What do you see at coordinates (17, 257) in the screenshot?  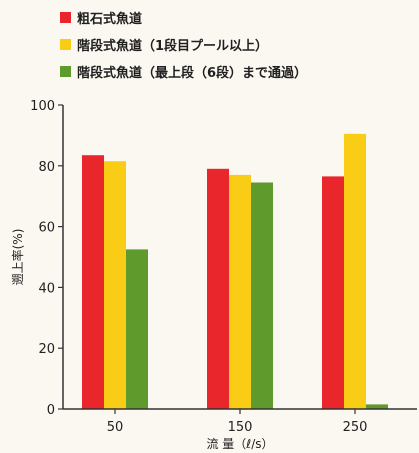 I see `y-axis-title: 遡上率(%)` at bounding box center [17, 257].